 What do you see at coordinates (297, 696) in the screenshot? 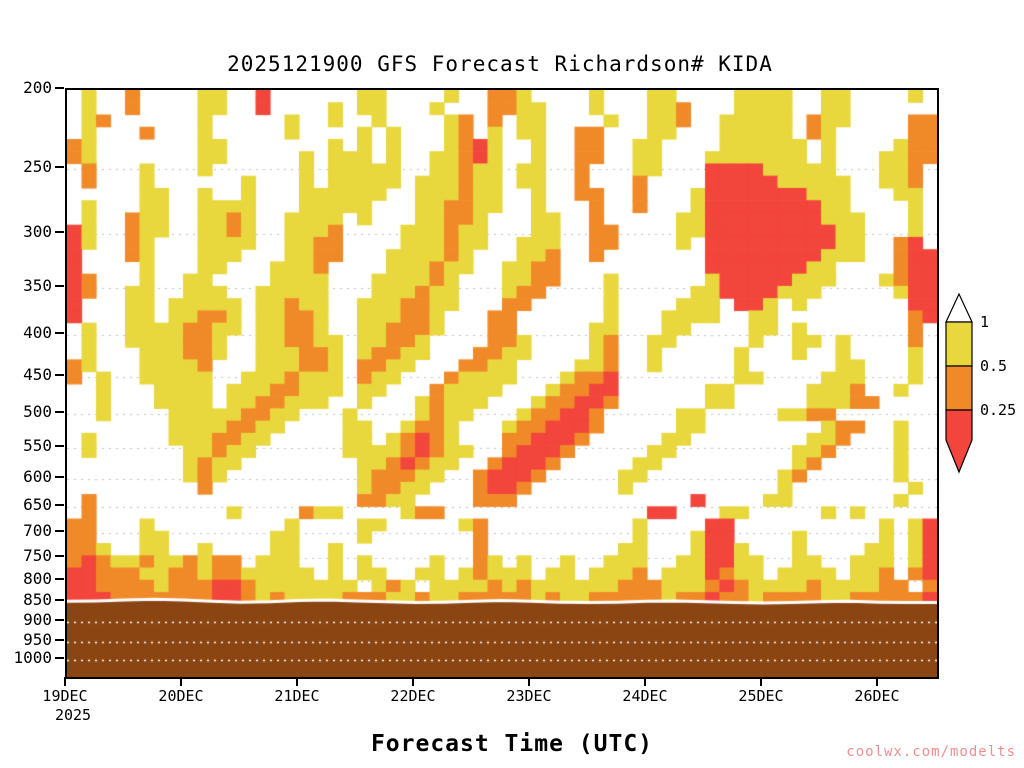
I see `x-tick-label: 21DEC` at bounding box center [297, 696].